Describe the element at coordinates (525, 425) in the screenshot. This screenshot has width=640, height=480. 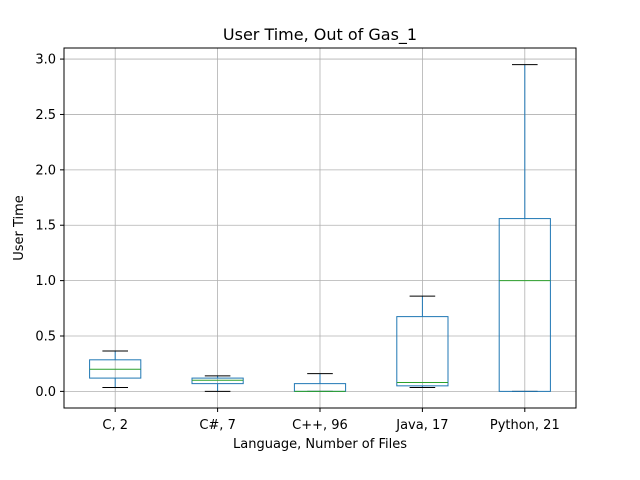
I see `x-tick-label: Python, 21` at that location.